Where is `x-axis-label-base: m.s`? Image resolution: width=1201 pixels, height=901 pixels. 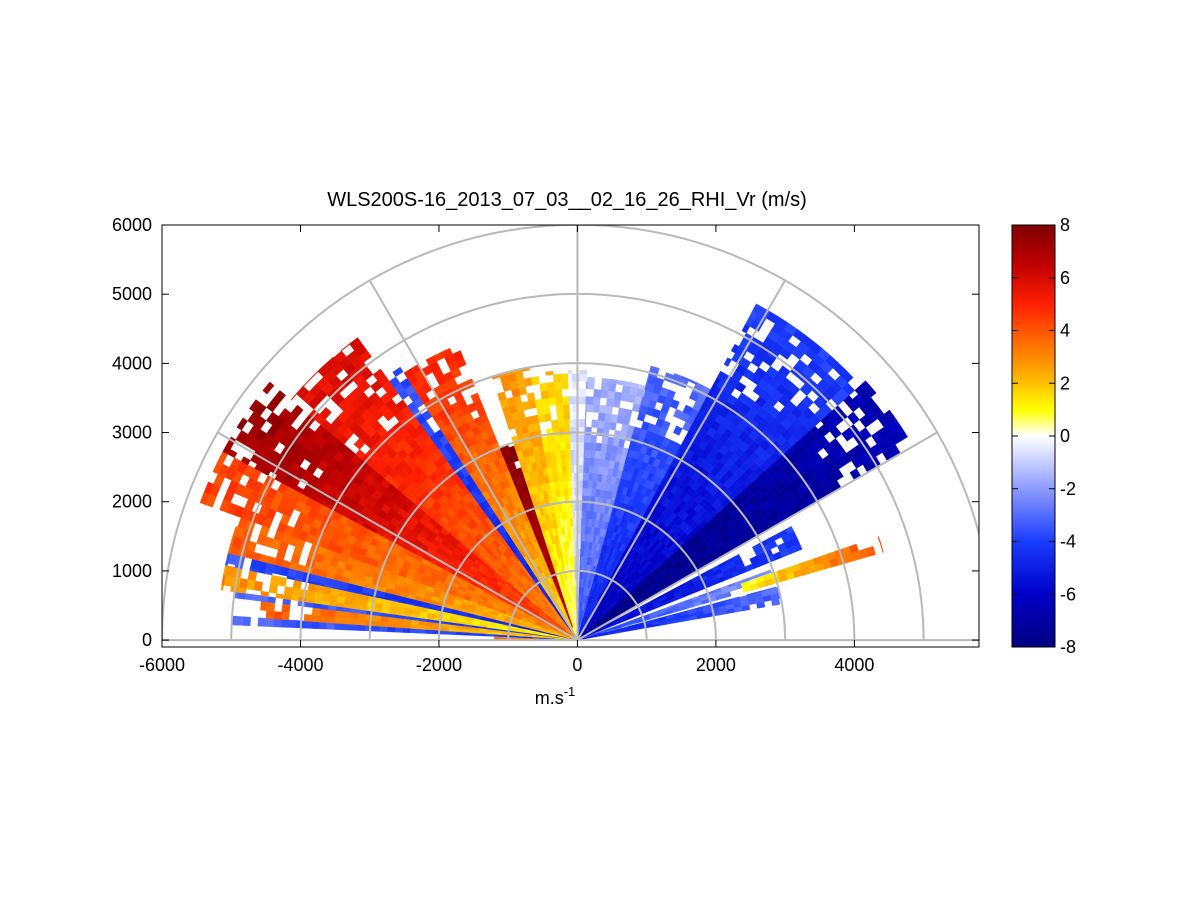 x-axis-label-base: m.s is located at coordinates (549, 698).